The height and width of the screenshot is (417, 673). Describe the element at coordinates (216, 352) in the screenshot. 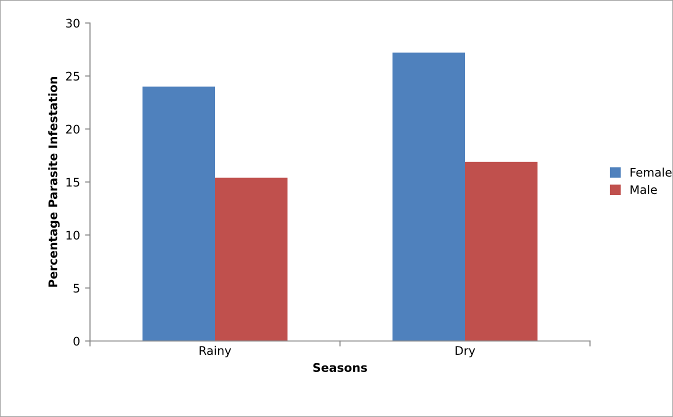

I see `x-tick-label: Rainy` at that location.